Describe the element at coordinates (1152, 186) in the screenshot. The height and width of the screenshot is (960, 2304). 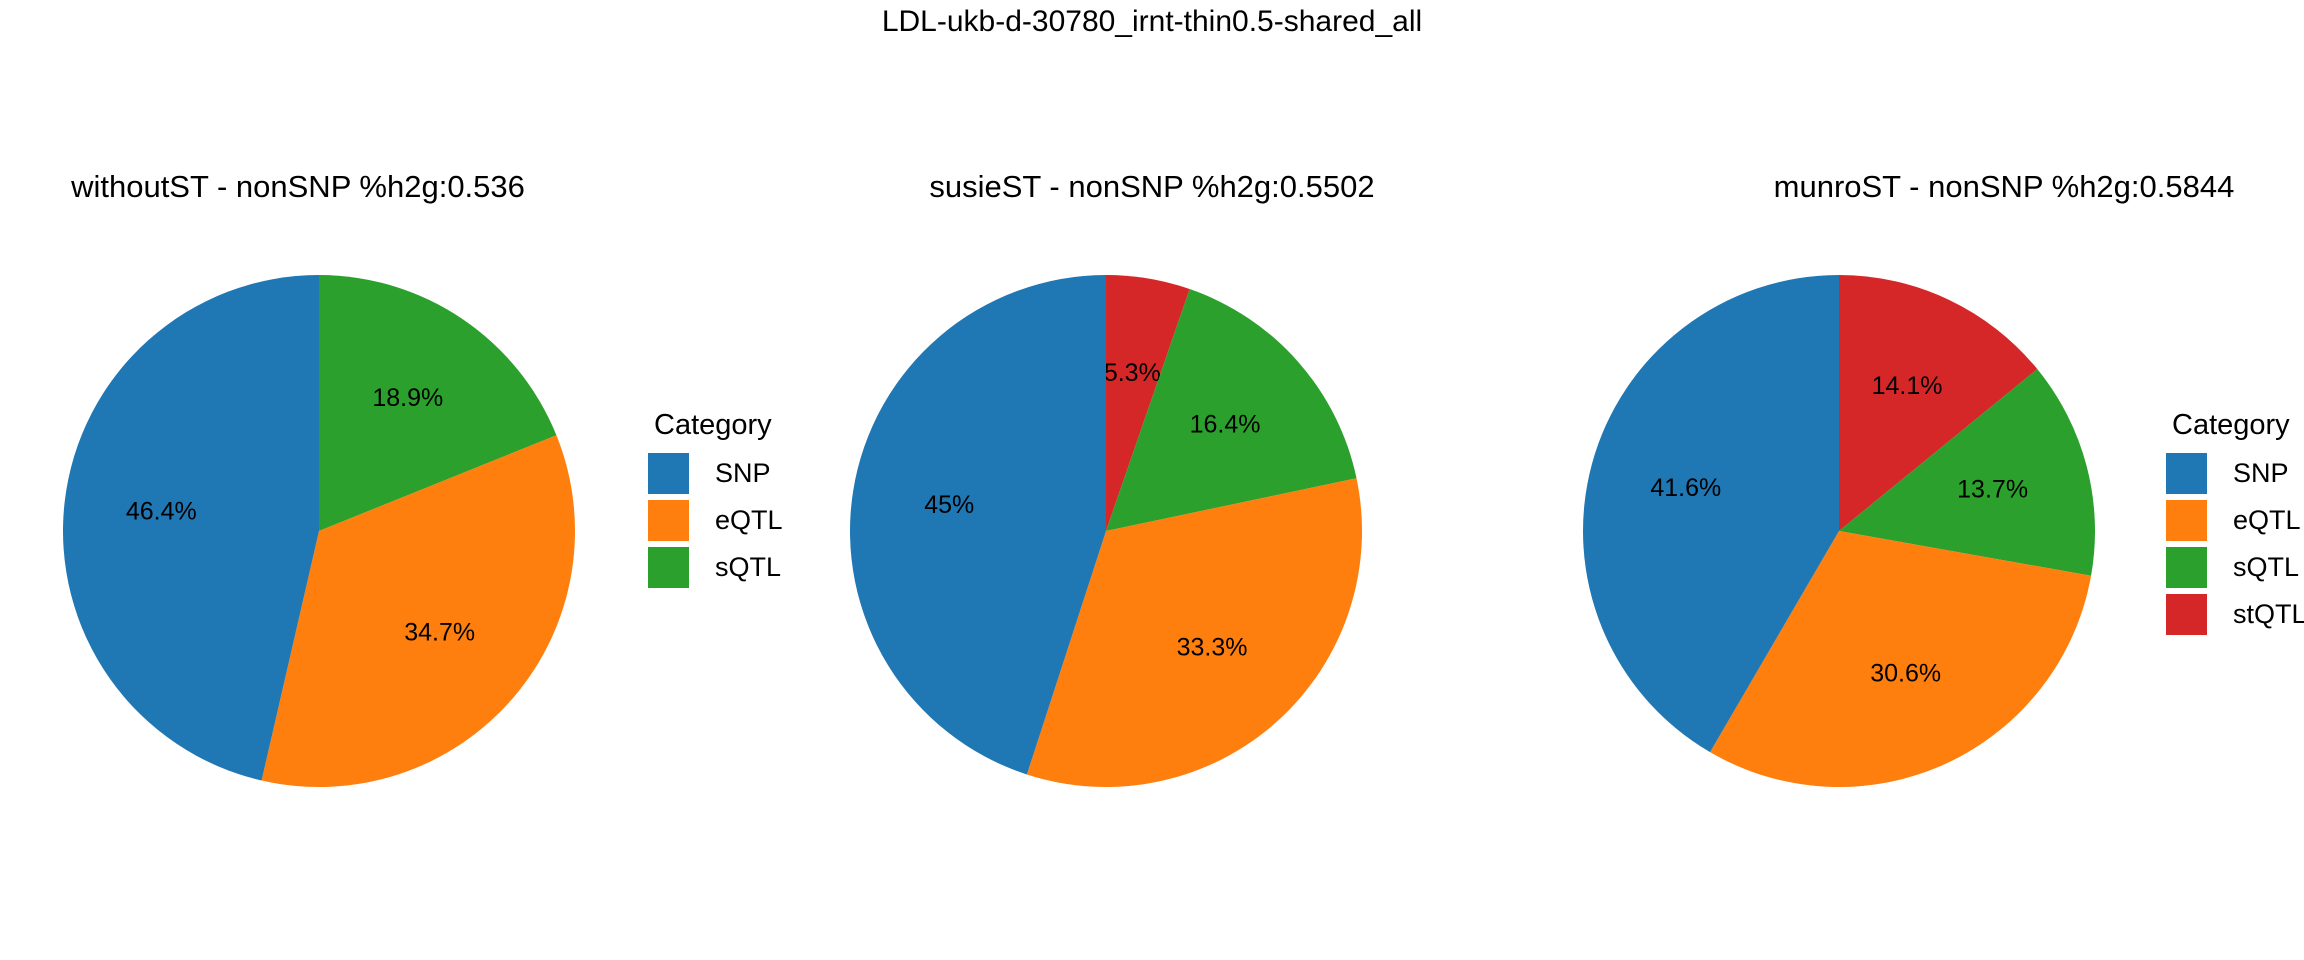
I see `panel-title: susieST - nonSNP %h2g:0.5502` at that location.